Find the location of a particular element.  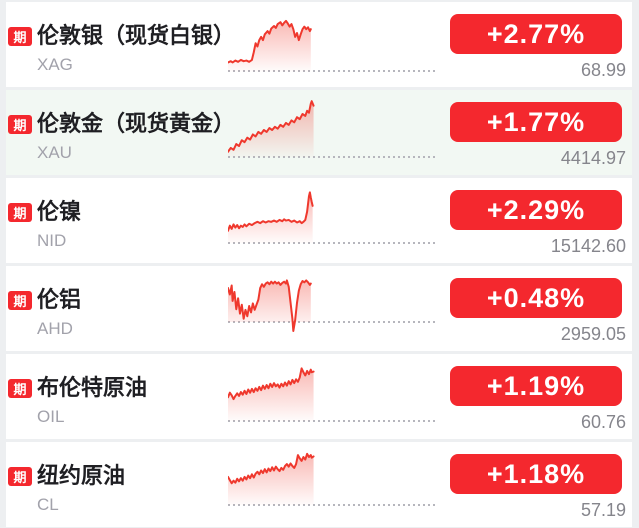

instrument-code: OIL is located at coordinates (51, 416).